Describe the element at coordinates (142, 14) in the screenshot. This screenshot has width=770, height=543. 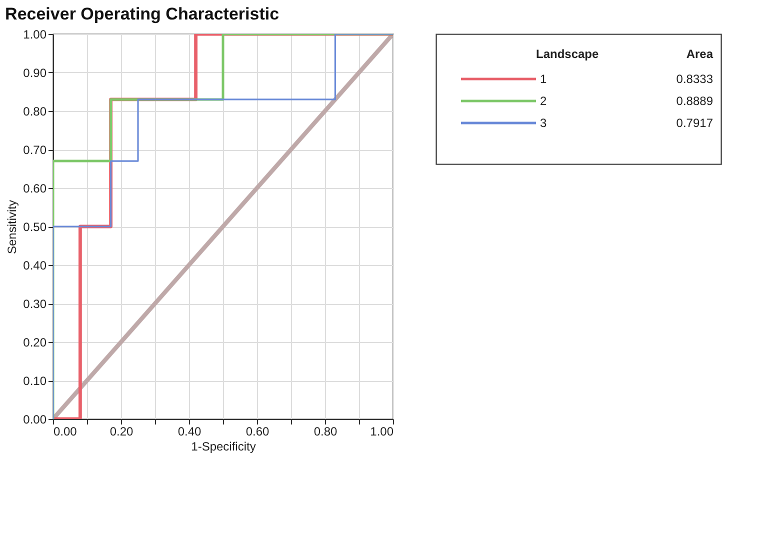
I see `chart-title: Receiver Operating Characteristic` at that location.